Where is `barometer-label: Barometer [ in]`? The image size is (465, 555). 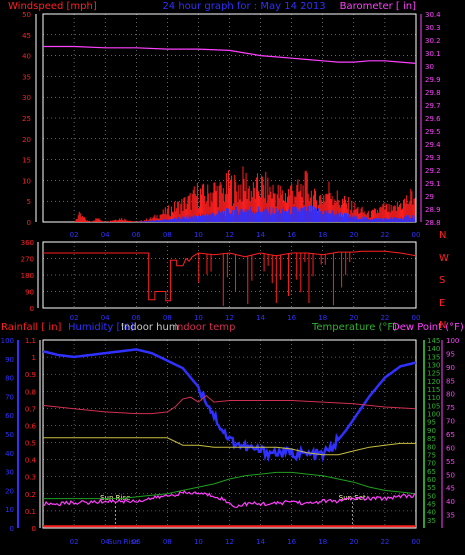
barometer-label: Barometer [ in] is located at coordinates (378, 6).